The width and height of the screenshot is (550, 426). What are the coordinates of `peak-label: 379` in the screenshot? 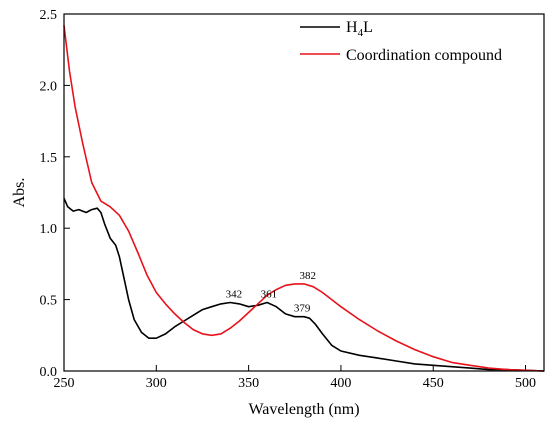 It's located at (302, 309).